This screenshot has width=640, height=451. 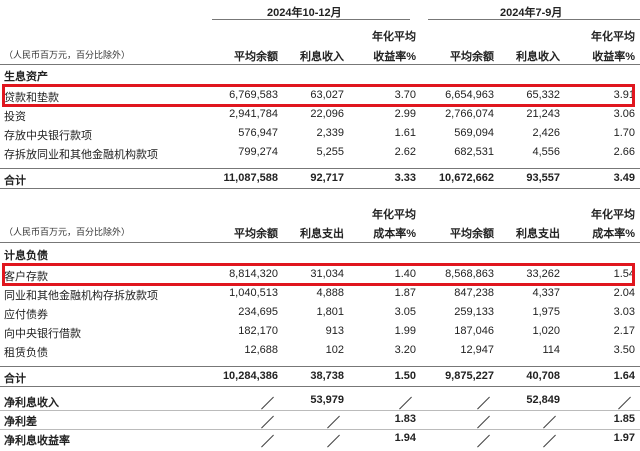 I want to click on col-header-rate-q3: 收益率%, so click(x=613, y=57).